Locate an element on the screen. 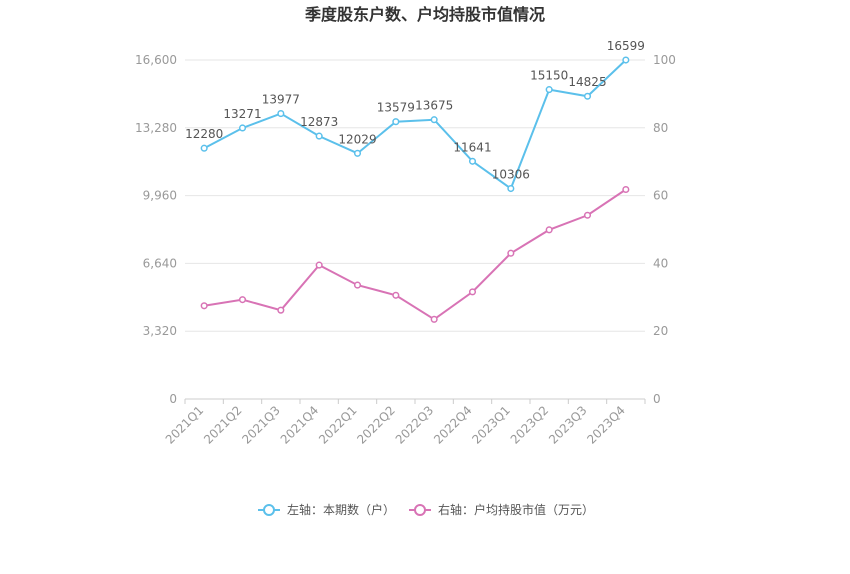 Image resolution: width=850 pixels, height=574 pixels. right-tick-label: 0 is located at coordinates (657, 399).